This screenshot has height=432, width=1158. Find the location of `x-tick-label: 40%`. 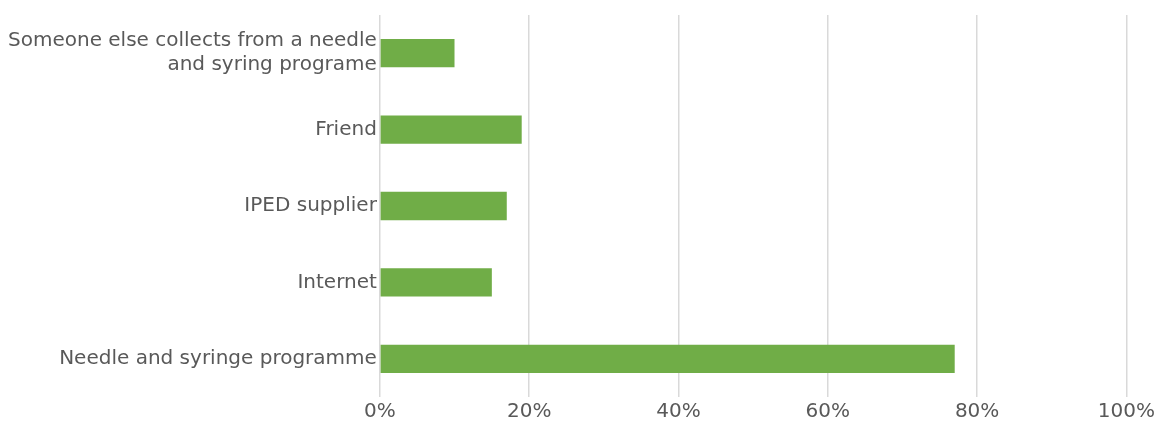

x-tick-label: 40% is located at coordinates (678, 410).